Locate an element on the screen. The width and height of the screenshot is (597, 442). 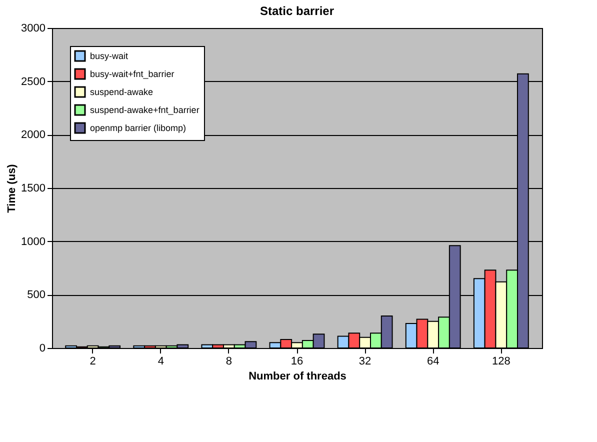
x-tick-label: 2 is located at coordinates (93, 362).